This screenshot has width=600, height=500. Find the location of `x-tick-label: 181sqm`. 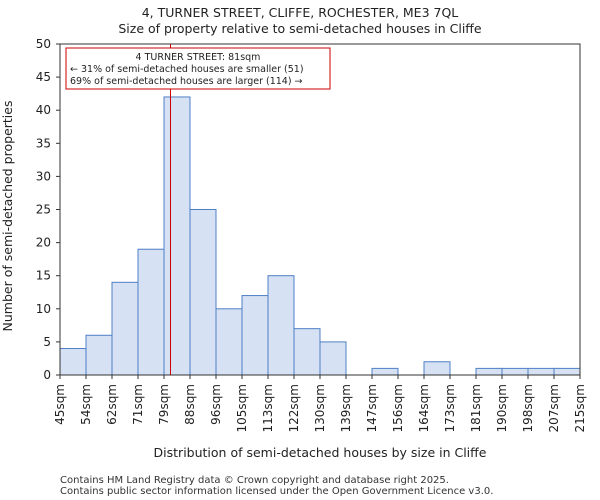

x-tick-label: 181sqm is located at coordinates (476, 408).